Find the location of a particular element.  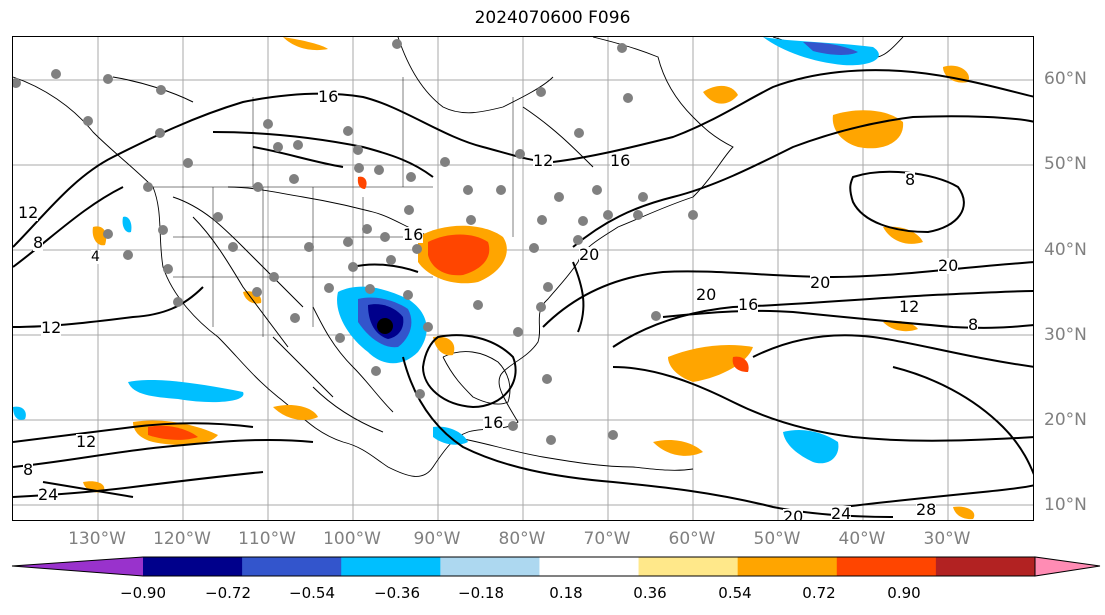

colorbar-tick-label: −0.54 is located at coordinates (312, 593).